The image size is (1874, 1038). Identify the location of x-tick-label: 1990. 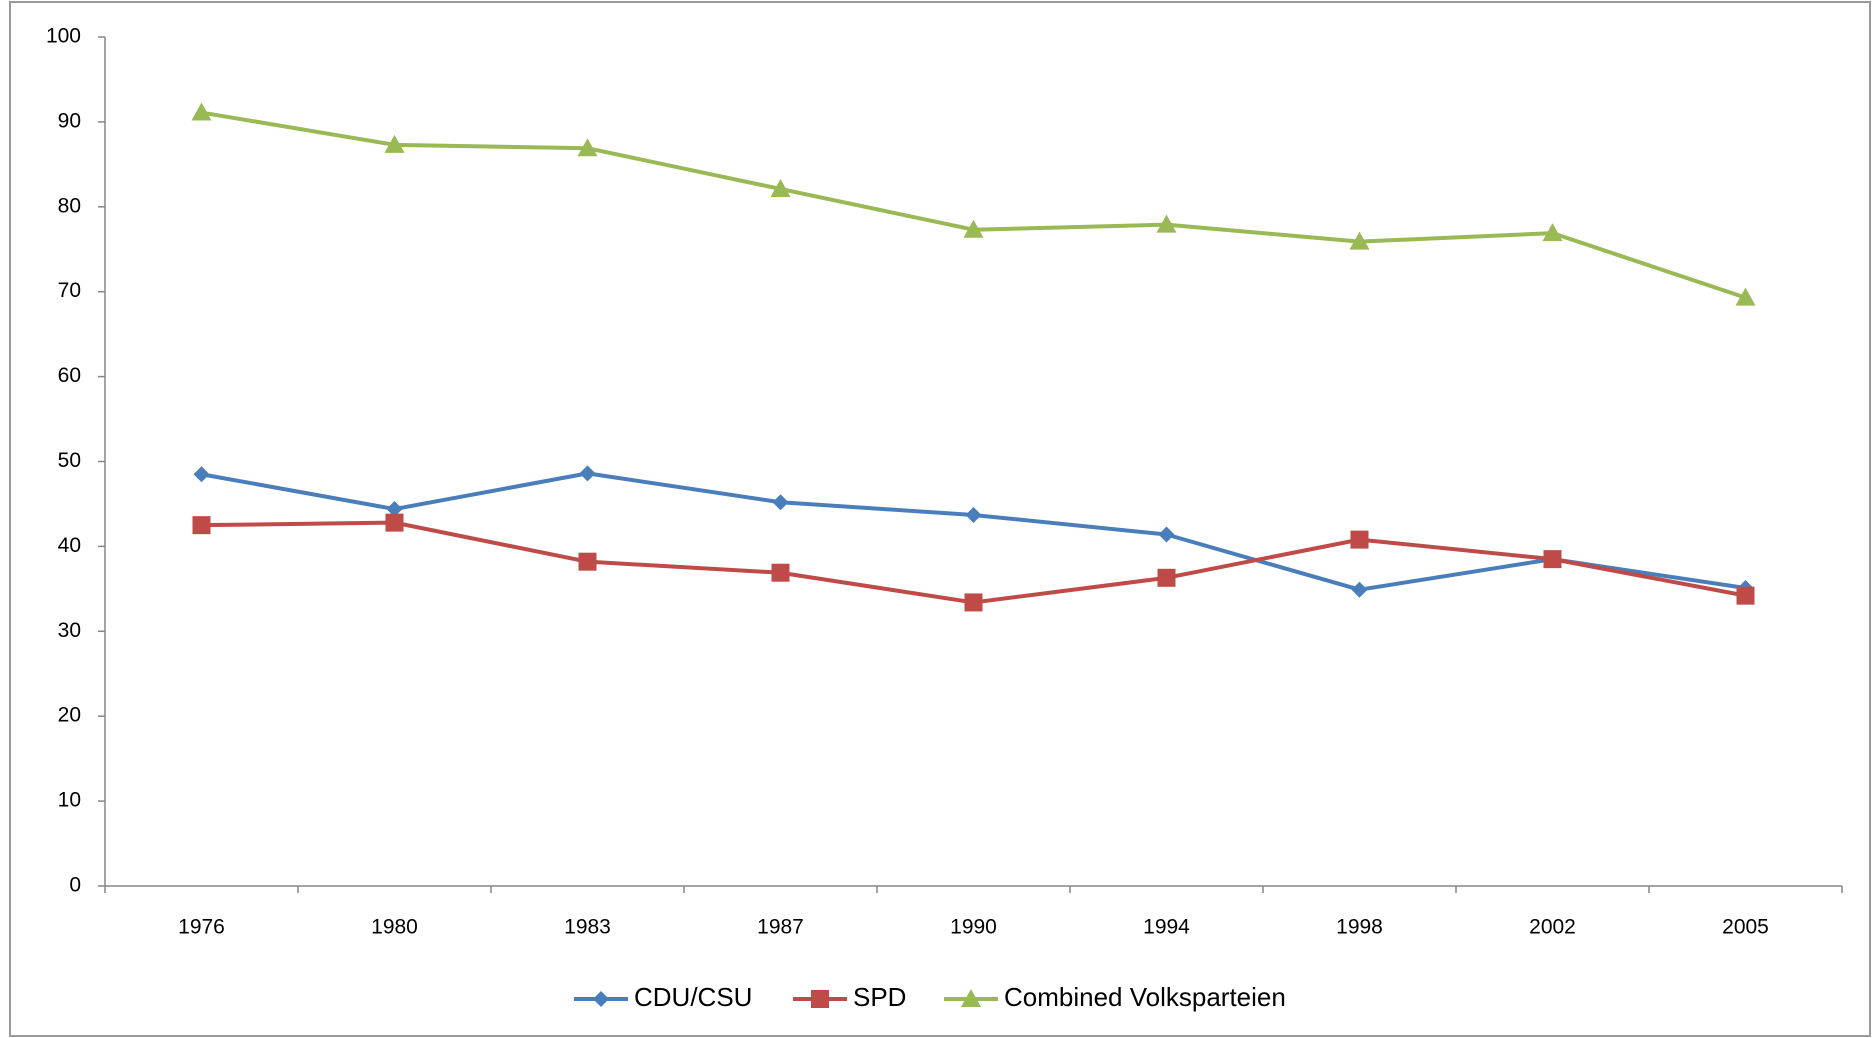
(973, 927).